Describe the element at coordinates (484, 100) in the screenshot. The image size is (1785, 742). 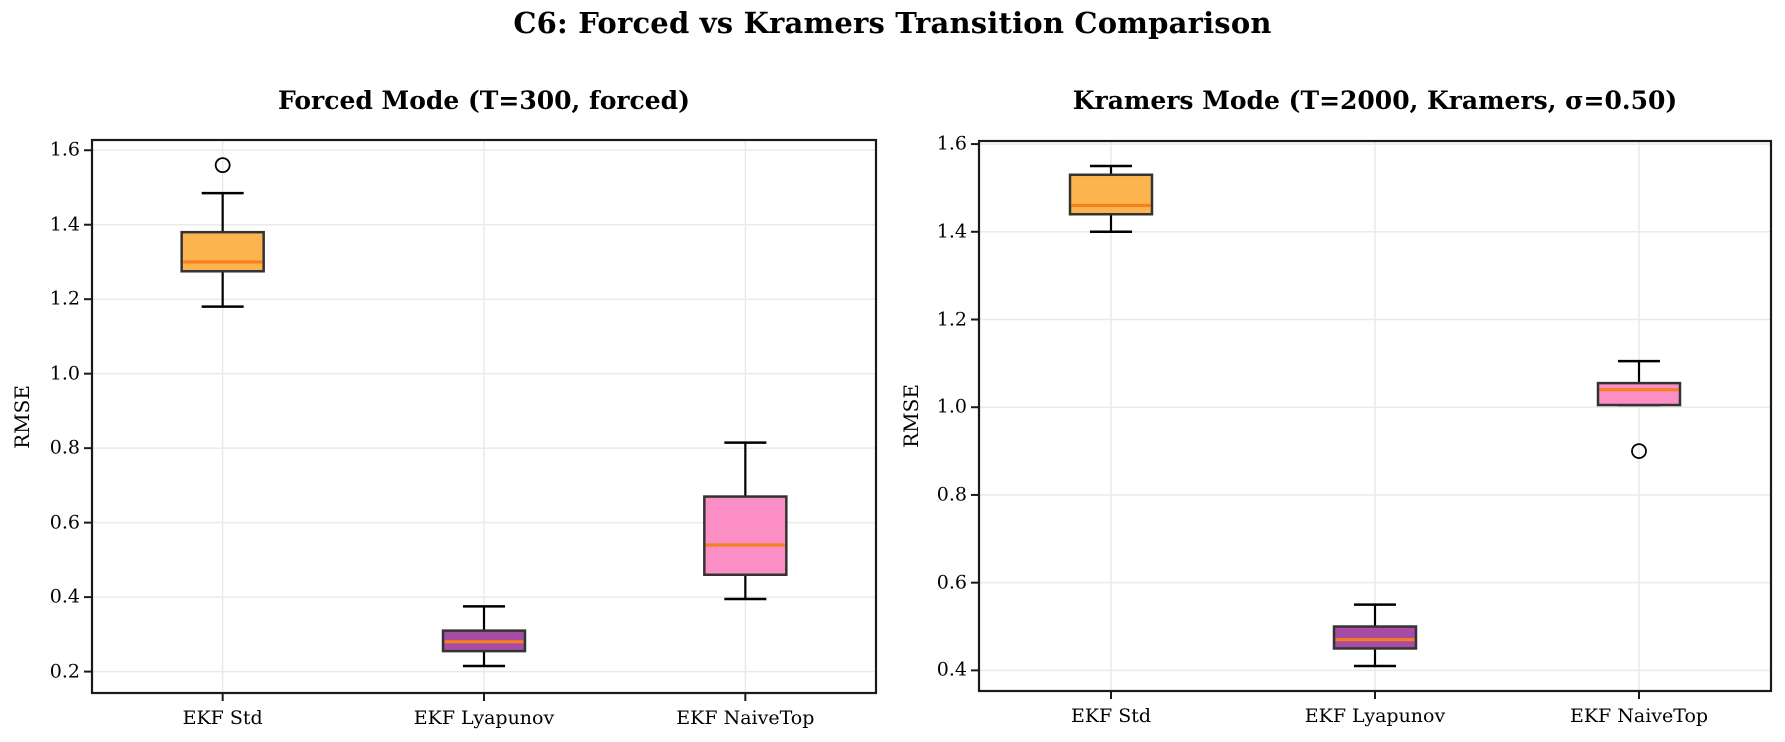
I see `subplot-title-0: Forced Mode (T=300, forced)` at that location.